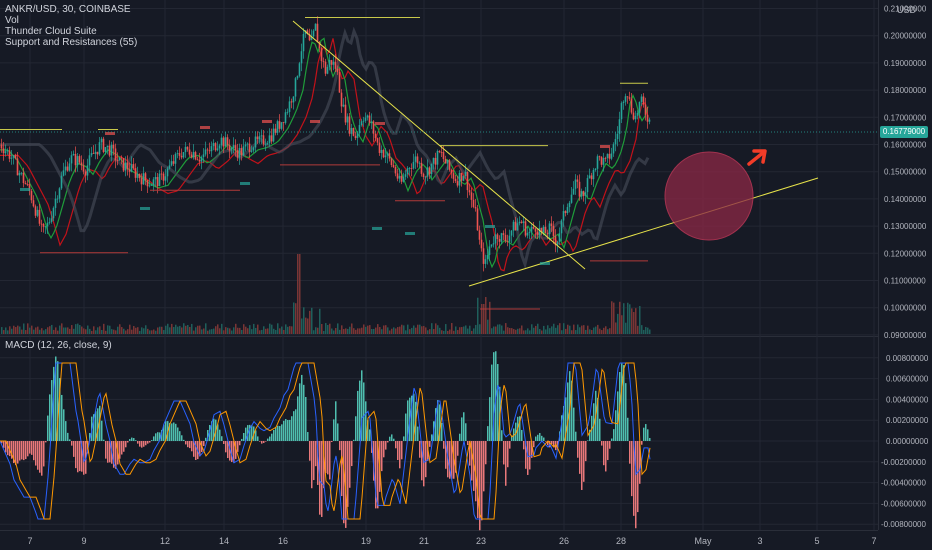  What do you see at coordinates (12, 20) in the screenshot?
I see `volume-legend: Vol` at bounding box center [12, 20].